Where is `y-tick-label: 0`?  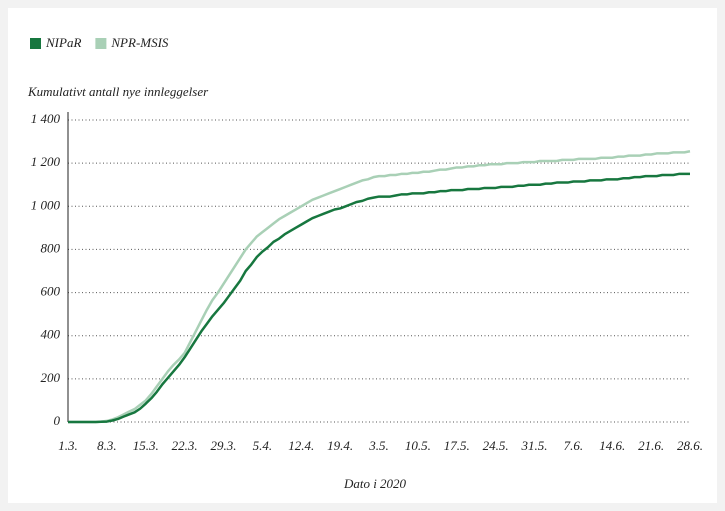
y-tick-label: 0 is located at coordinates (57, 420).